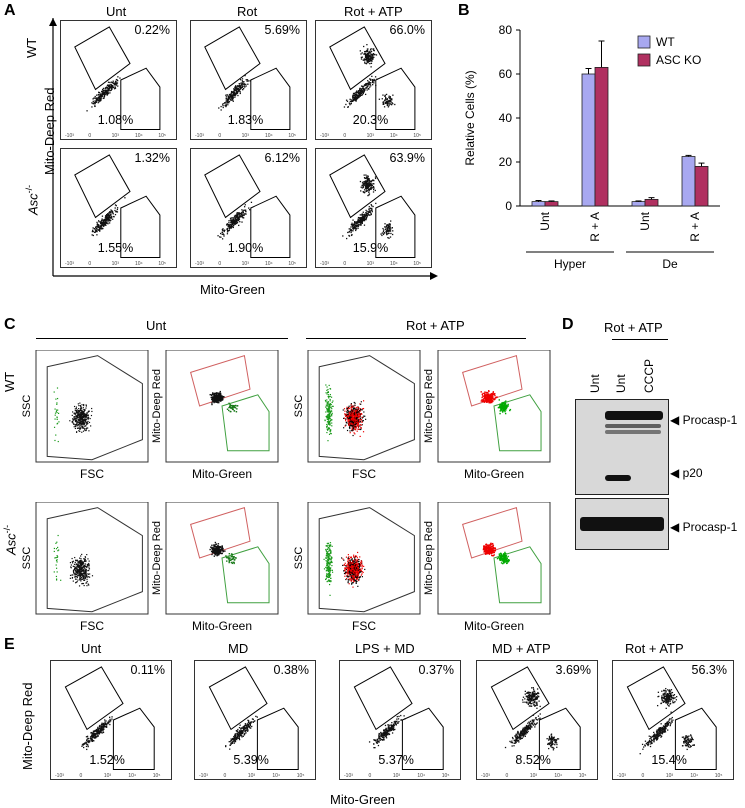 The image size is (745, 808). What do you see at coordinates (395, 99) in the screenshot?
I see `lower-gate` at bounding box center [395, 99].